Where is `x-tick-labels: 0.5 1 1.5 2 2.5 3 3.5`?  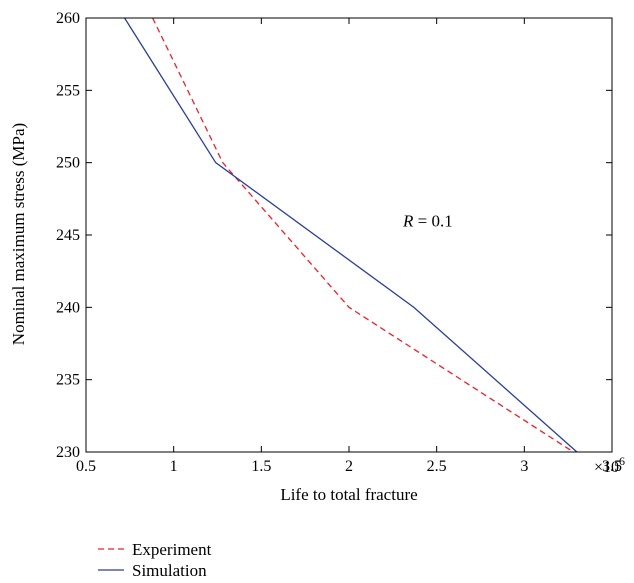 x-tick-labels: 0.5 1 1.5 2 2.5 3 3.5 is located at coordinates (349, 466).